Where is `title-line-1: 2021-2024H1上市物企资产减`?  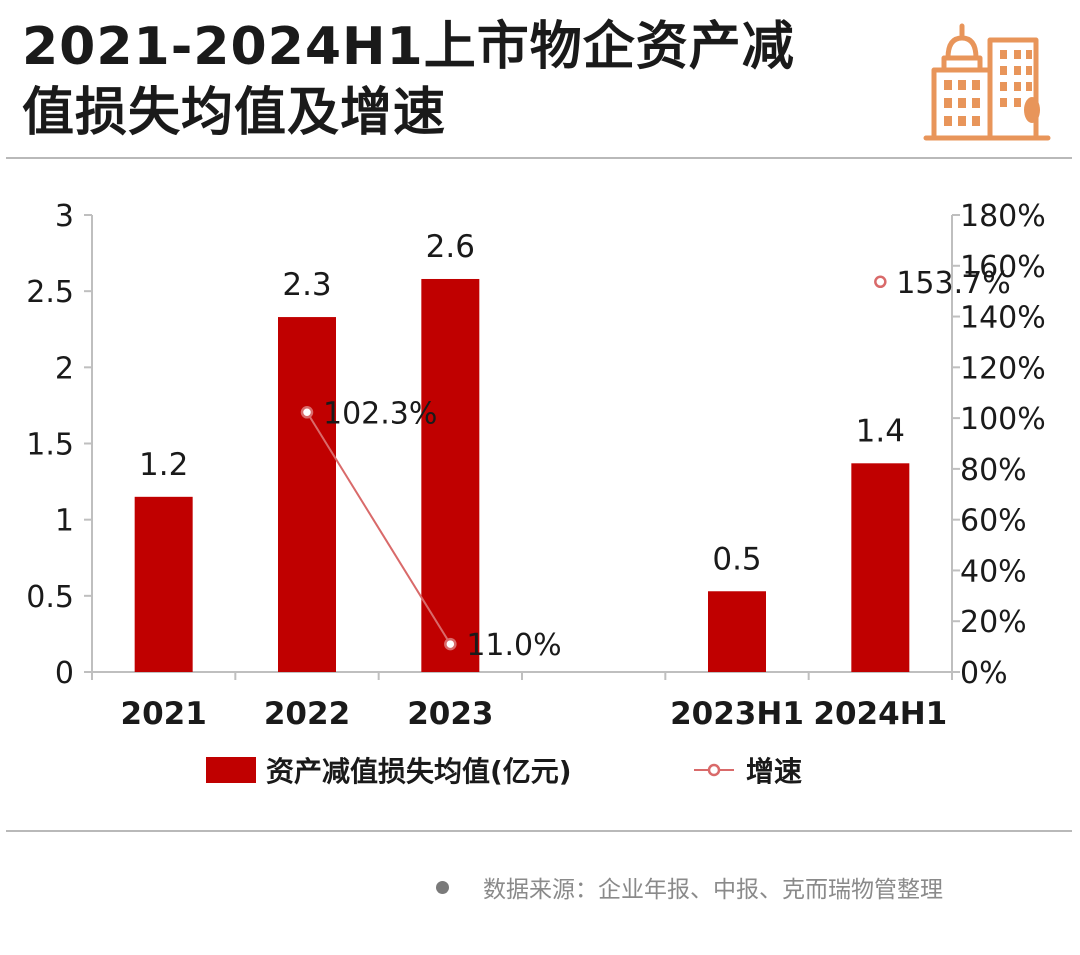 title-line-1: 2021-2024H1上市物企资产减 is located at coordinates (408, 47).